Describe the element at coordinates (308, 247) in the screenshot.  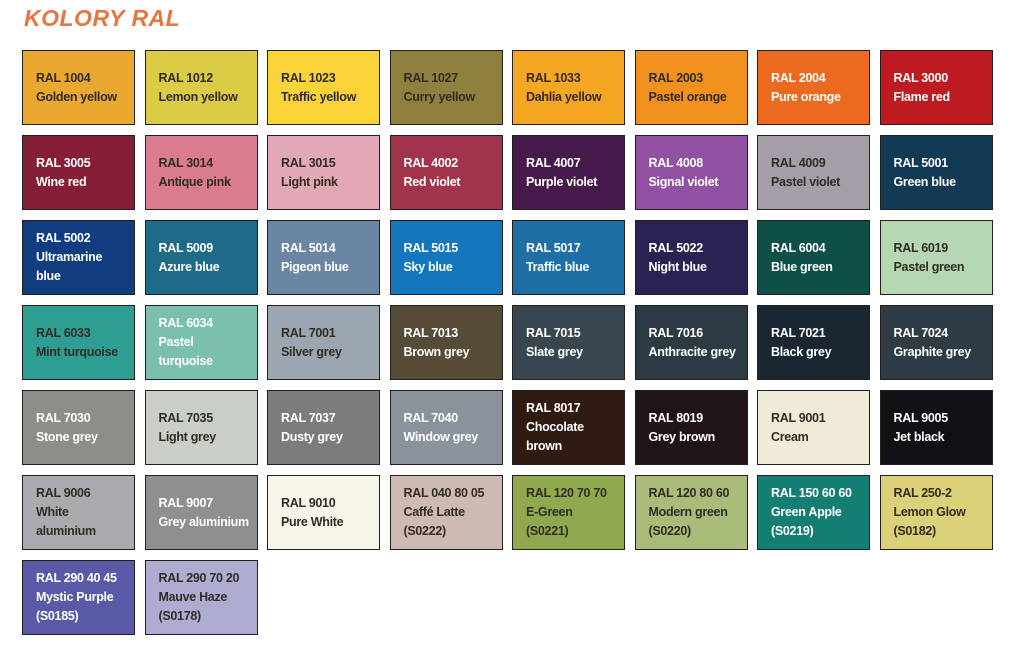
I see `swatch-code: RAL 5014` at that location.